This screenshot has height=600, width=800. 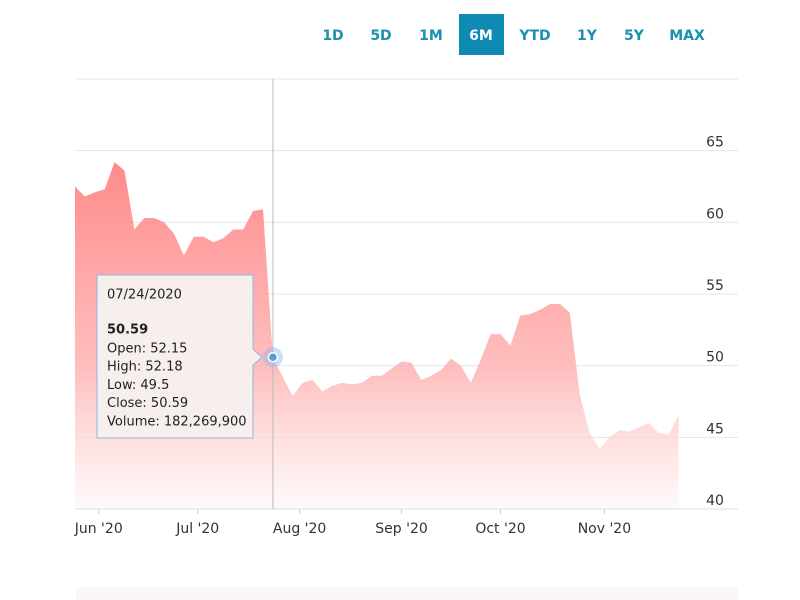 I want to click on tooltip-box, so click(x=179, y=356).